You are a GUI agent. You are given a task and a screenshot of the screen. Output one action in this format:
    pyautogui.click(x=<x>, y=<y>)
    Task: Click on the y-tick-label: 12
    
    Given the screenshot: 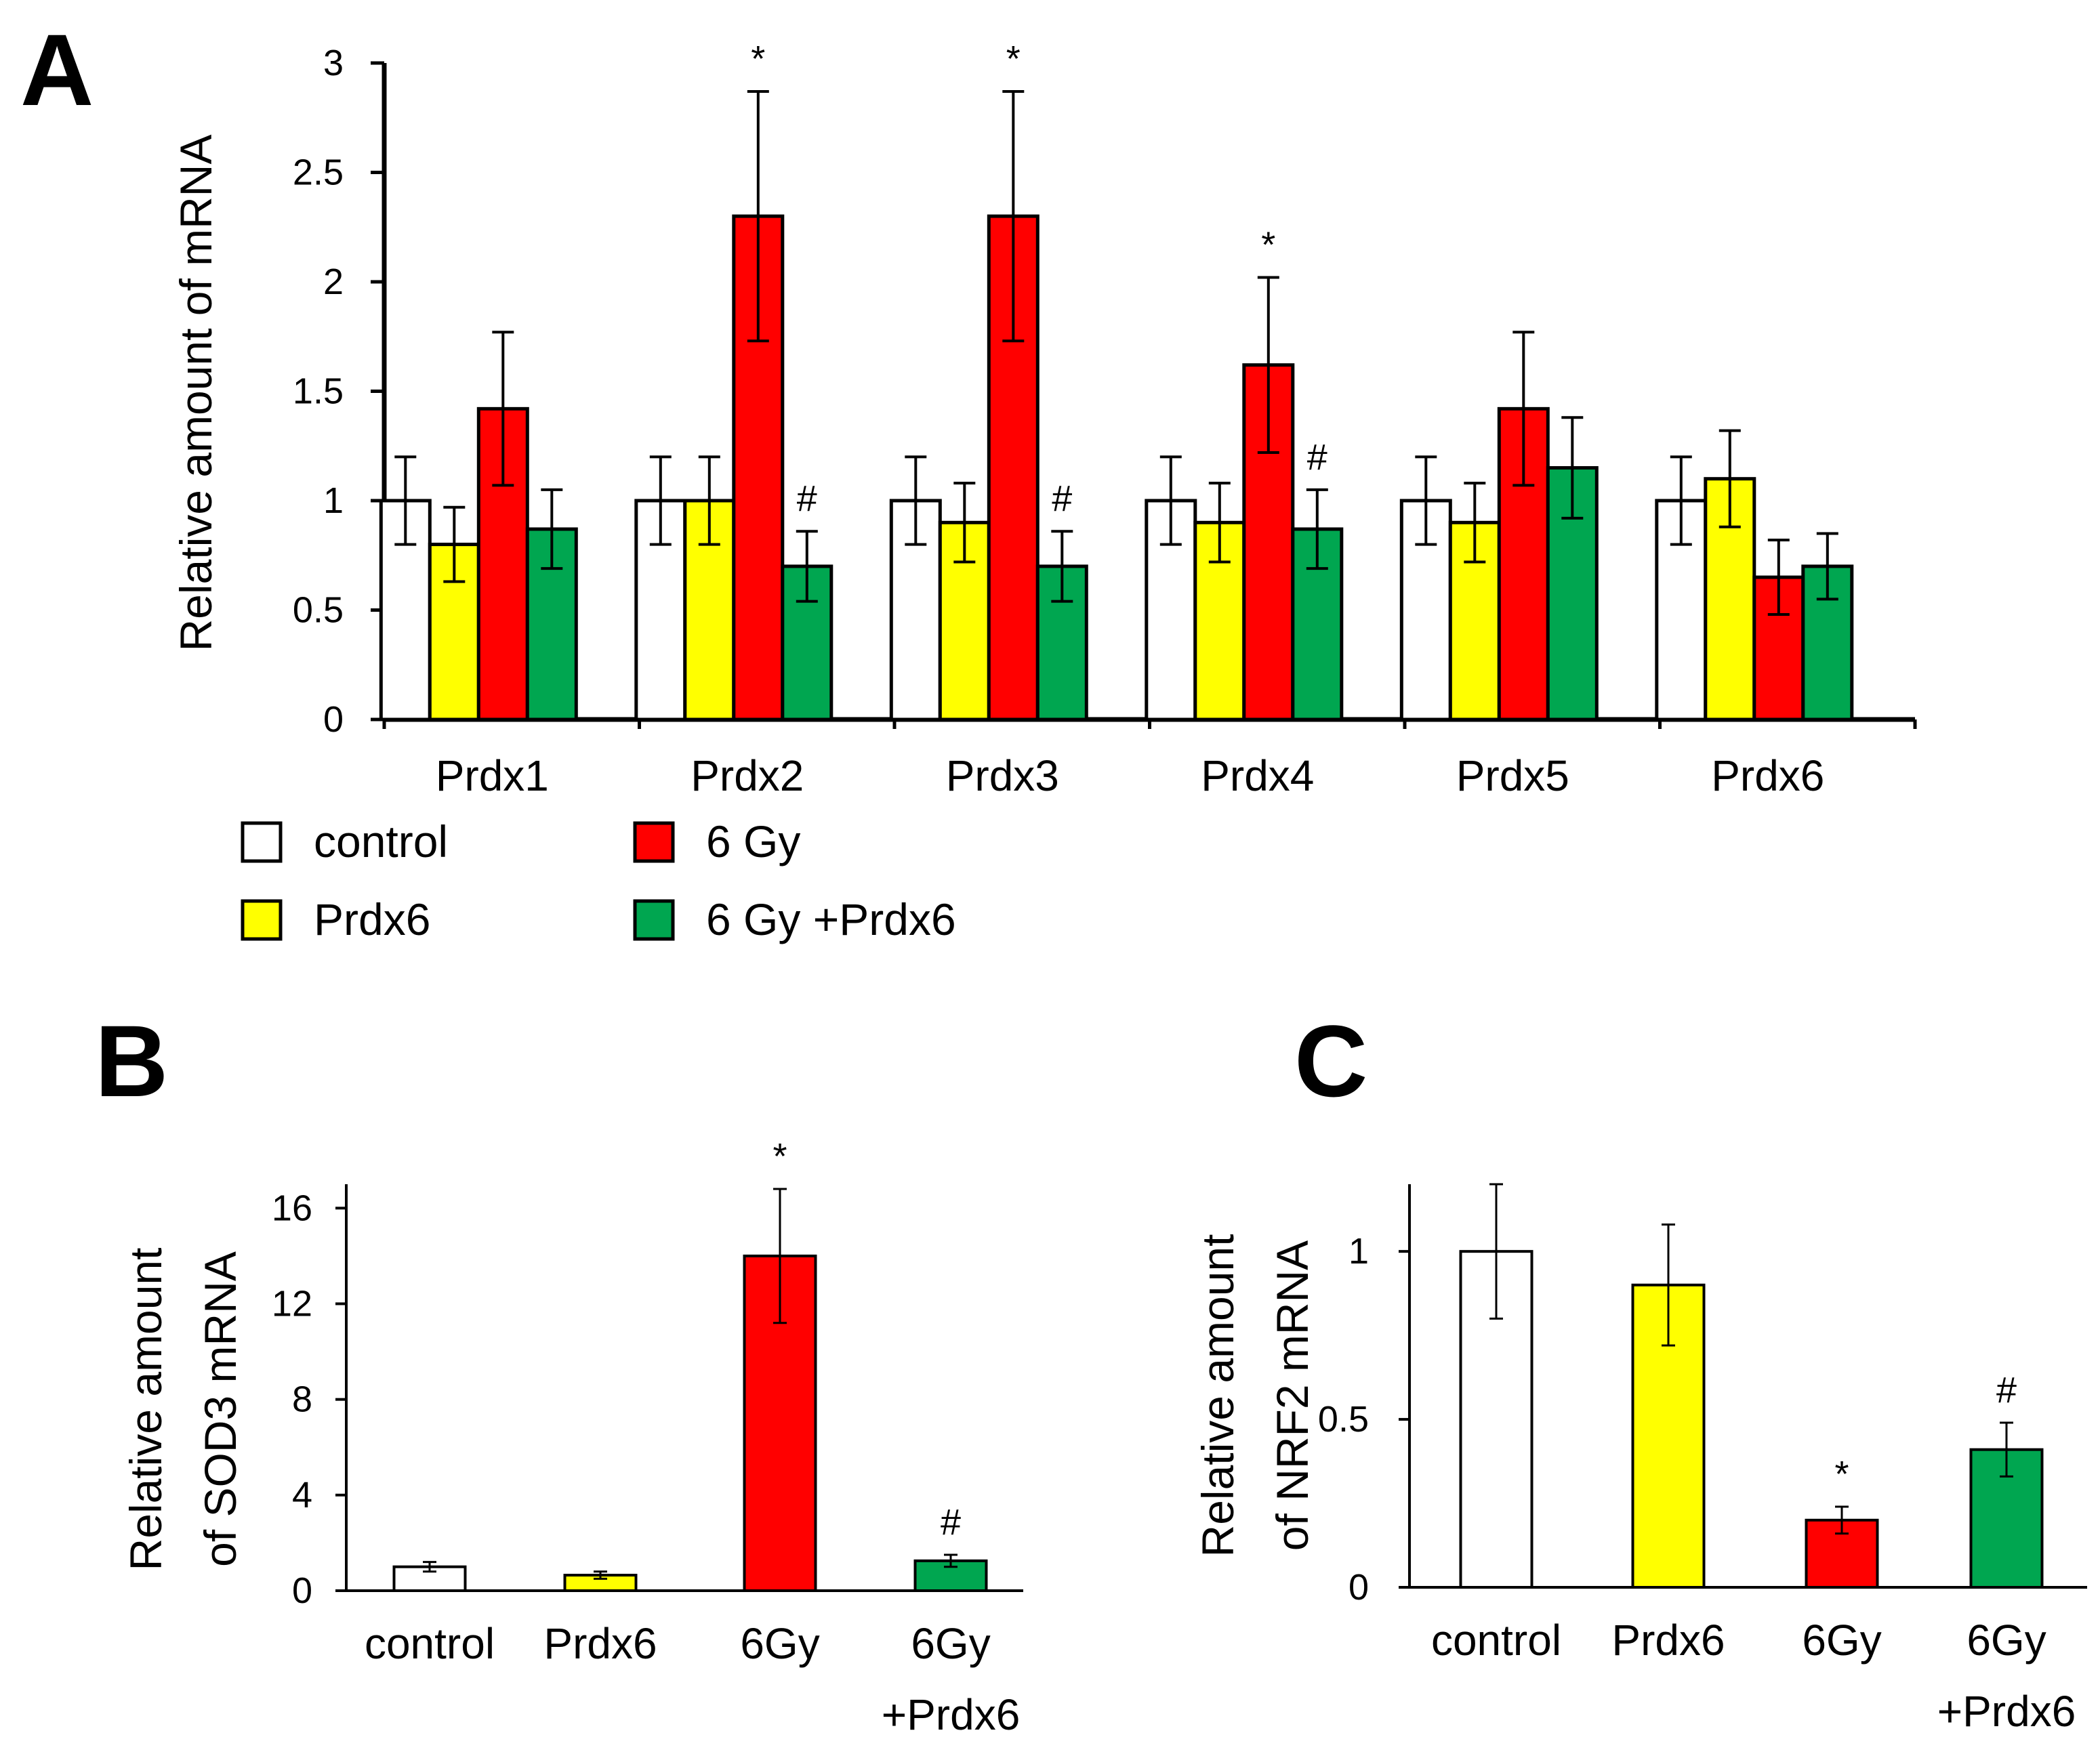 What is the action you would take?
    pyautogui.click(x=292, y=1303)
    